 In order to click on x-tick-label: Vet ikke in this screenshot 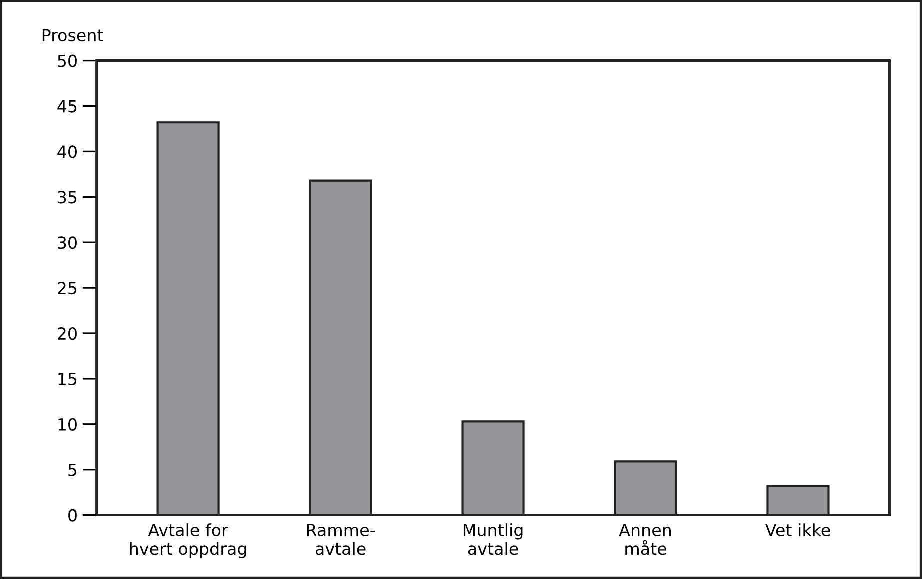, I will do `click(797, 530)`.